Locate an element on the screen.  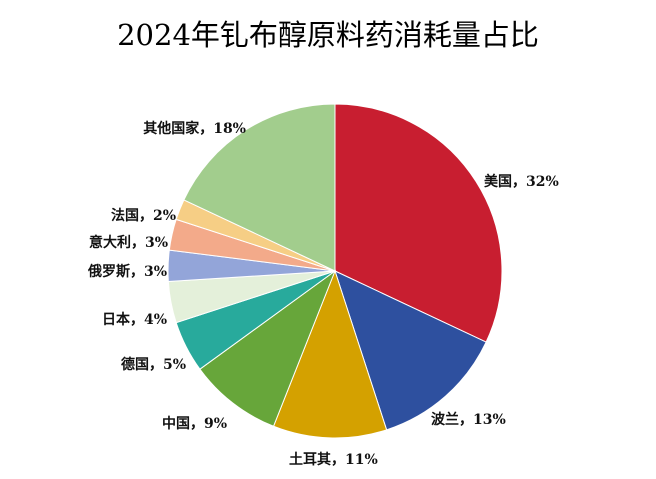
data-label-1: 波兰，13% is located at coordinates (468, 419).